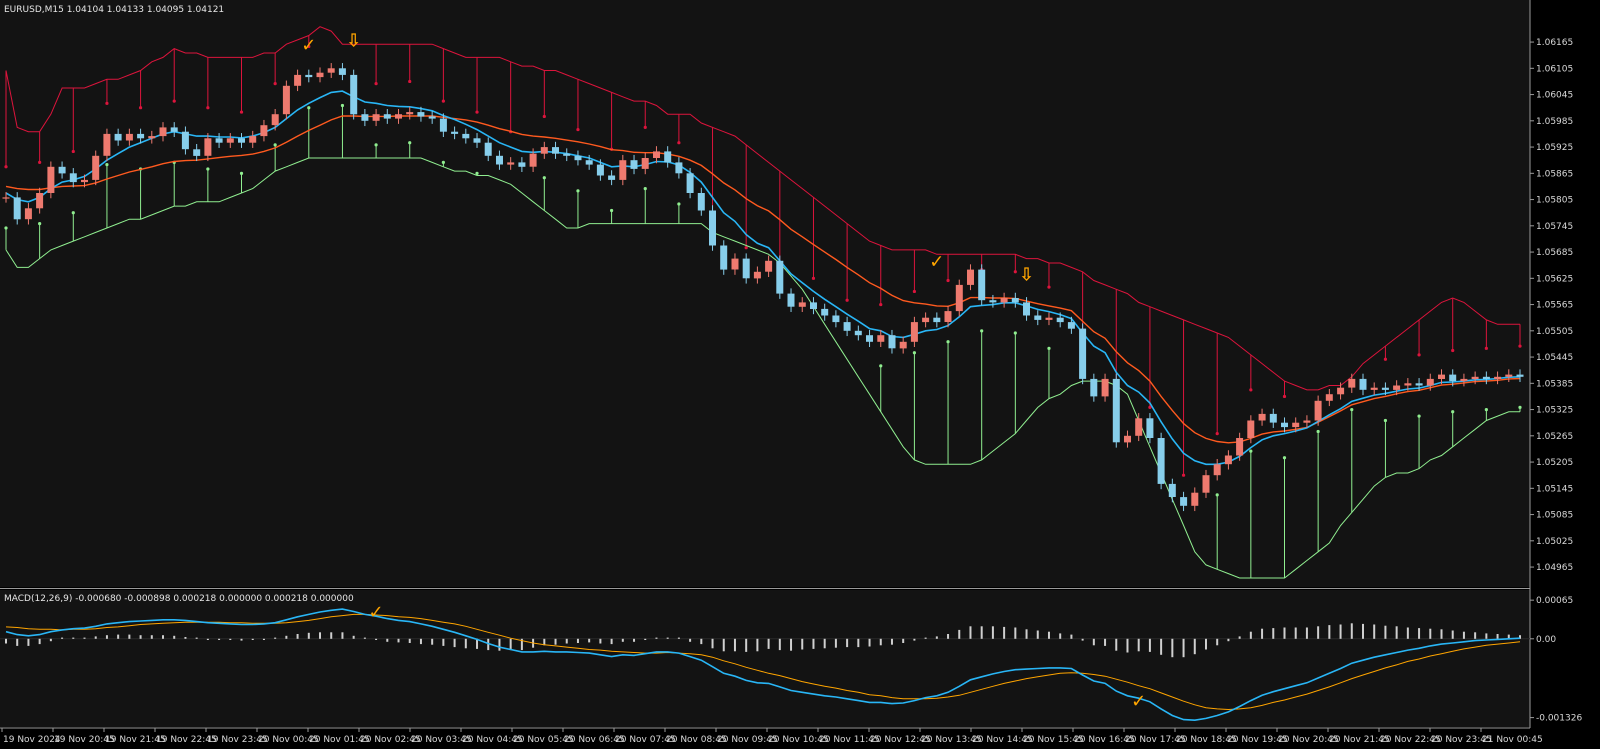  I want to click on time-tick-label: 20 Nov 18:45, so click(1206, 740).